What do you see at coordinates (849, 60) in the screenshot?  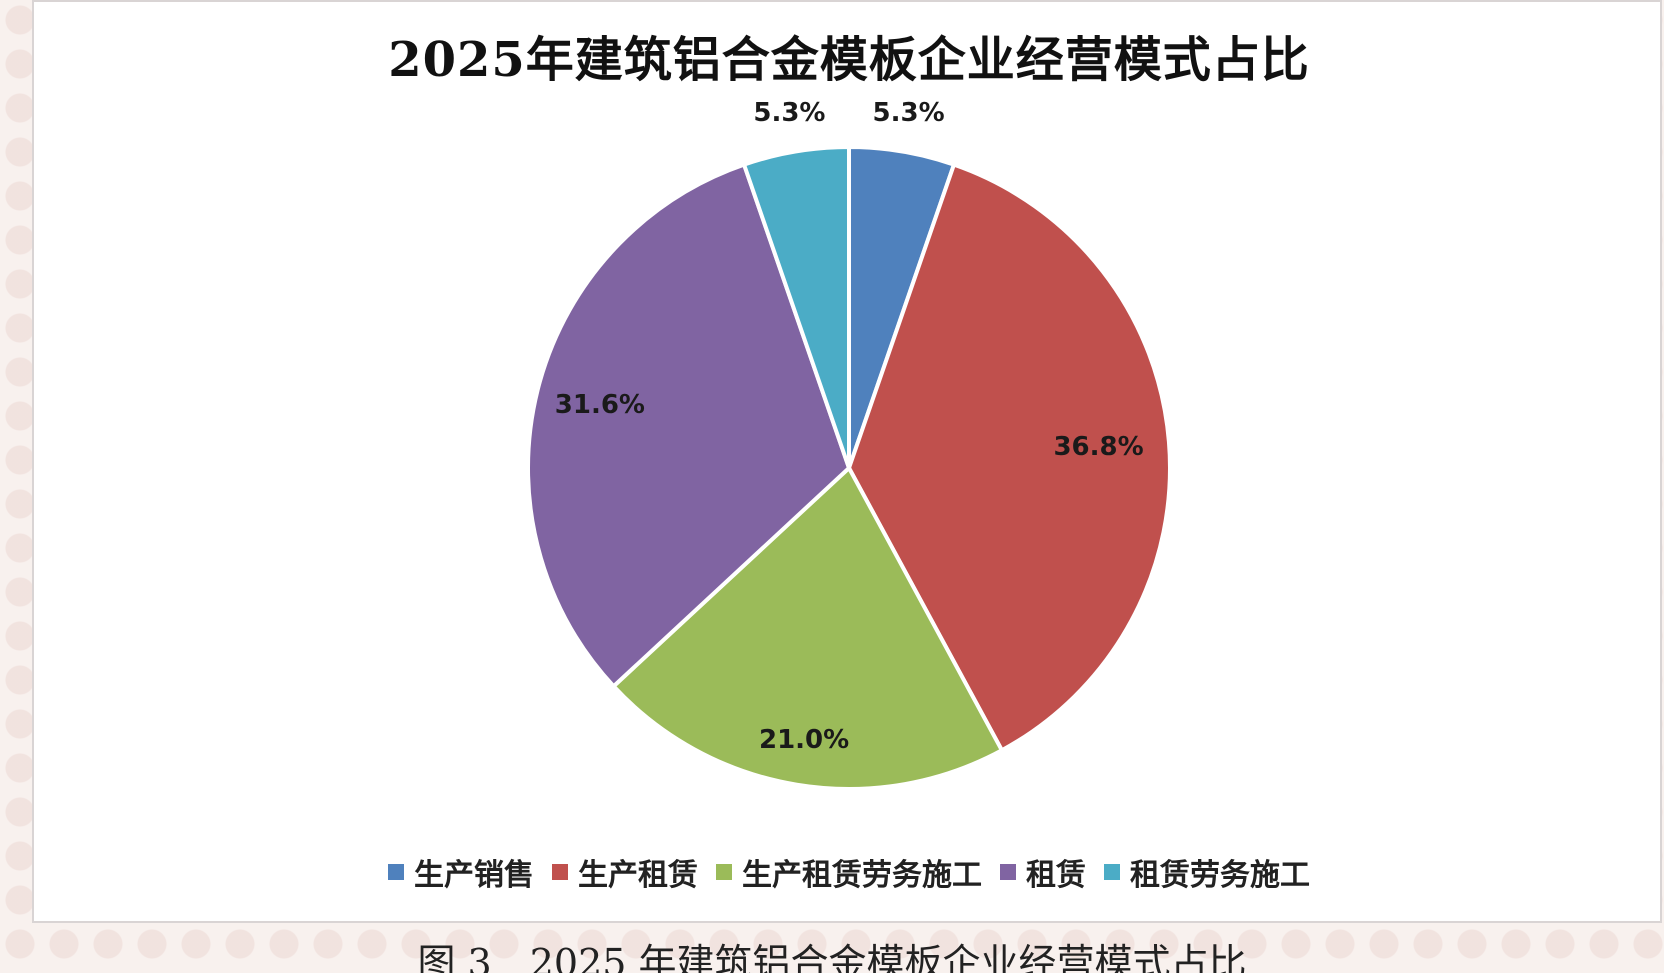 I see `chart-title: 2025年建筑铝合金模板企业经营模式占比` at bounding box center [849, 60].